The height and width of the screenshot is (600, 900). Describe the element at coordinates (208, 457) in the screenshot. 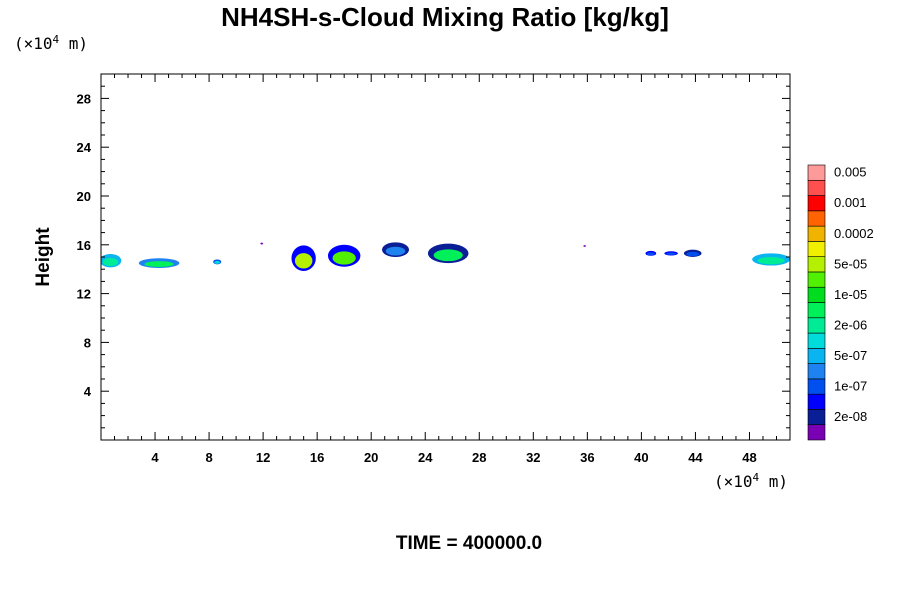

I see `x-tick-label: 8` at that location.